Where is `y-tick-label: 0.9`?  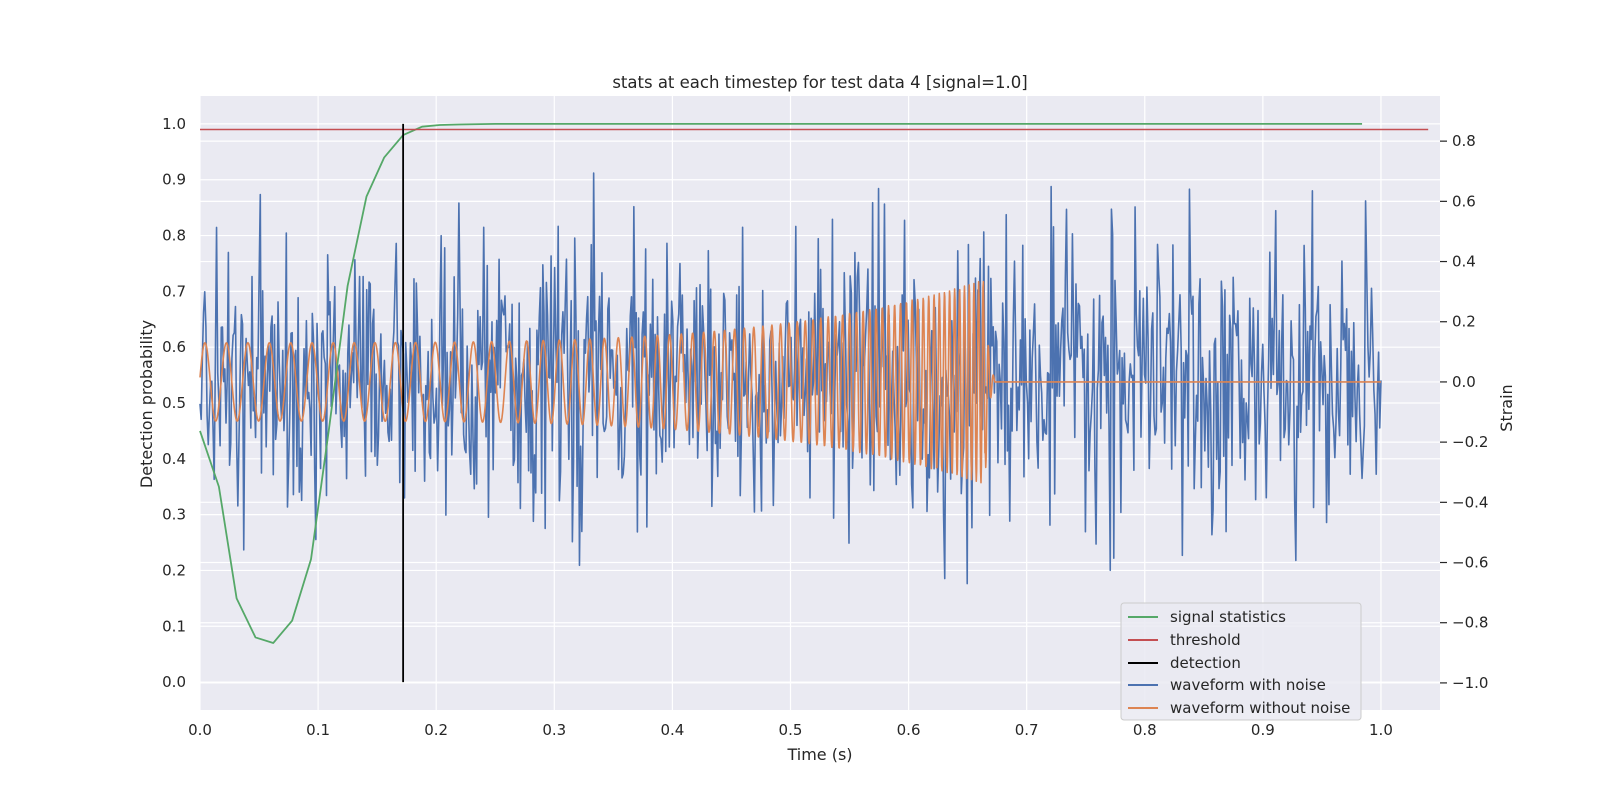
y-tick-label: 0.9 is located at coordinates (174, 180).